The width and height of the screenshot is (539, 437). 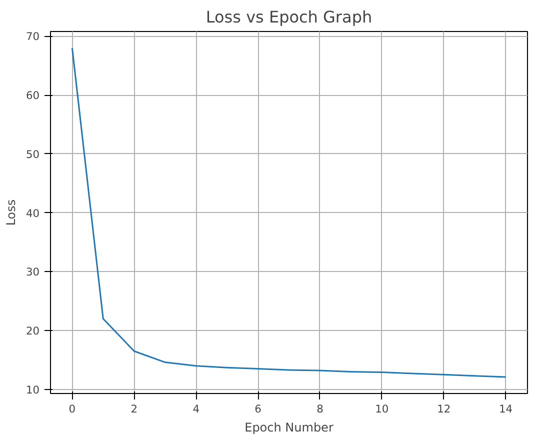 I want to click on y-tick-label: 10, so click(x=33, y=389).